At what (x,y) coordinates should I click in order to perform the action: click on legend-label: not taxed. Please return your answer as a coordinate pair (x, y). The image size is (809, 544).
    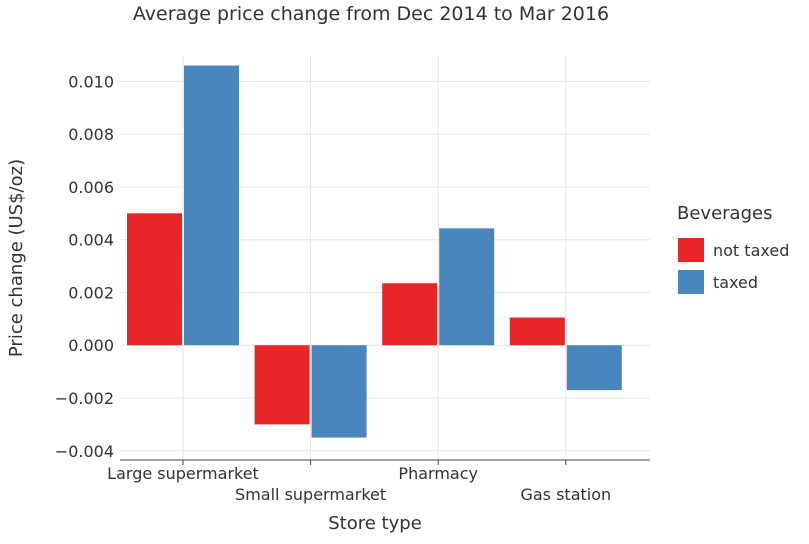
    Looking at the image, I should click on (751, 250).